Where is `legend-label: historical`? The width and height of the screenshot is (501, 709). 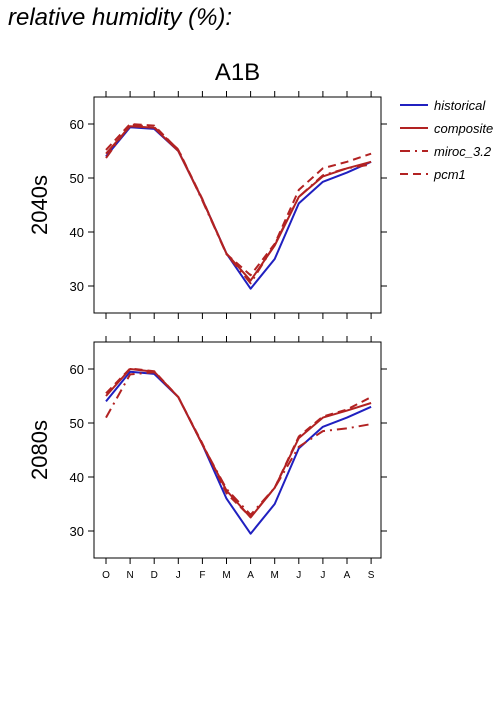 legend-label: historical is located at coordinates (460, 105).